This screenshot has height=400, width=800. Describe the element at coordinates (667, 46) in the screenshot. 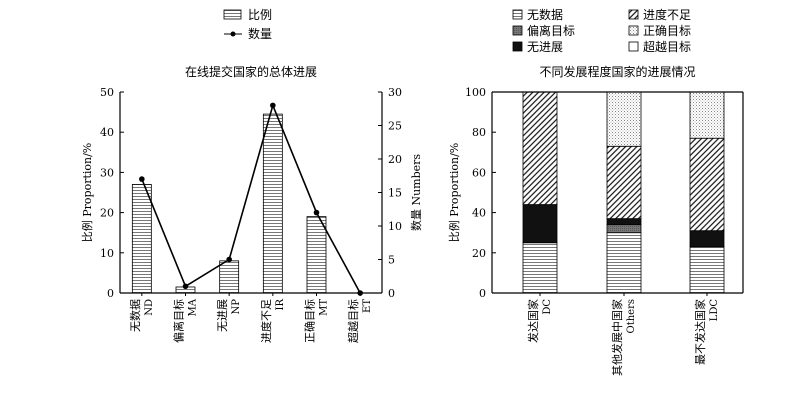

I see `legend-label: 超越目标` at that location.